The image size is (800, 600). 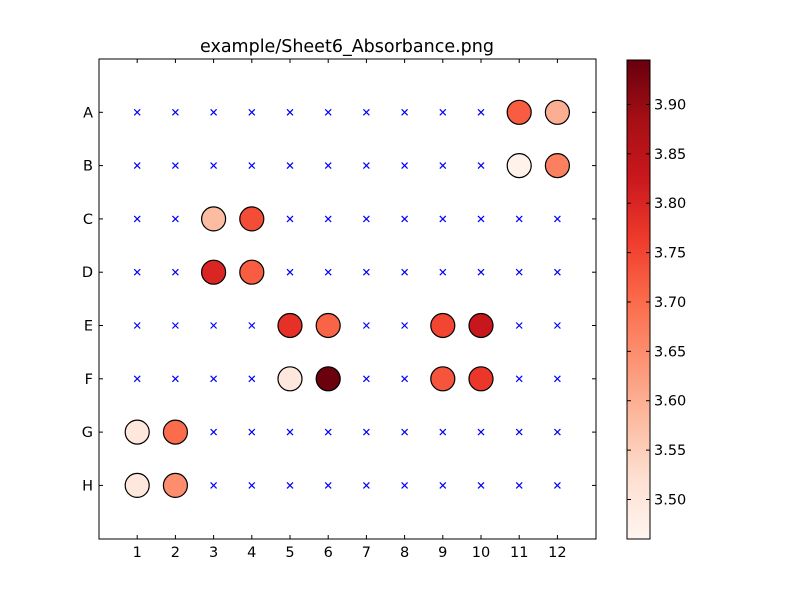 I want to click on colorbar: 3.50 3.55 3.60 3.65 3.70 3.75 3.80 3.85 3.90, so click(x=656, y=299).